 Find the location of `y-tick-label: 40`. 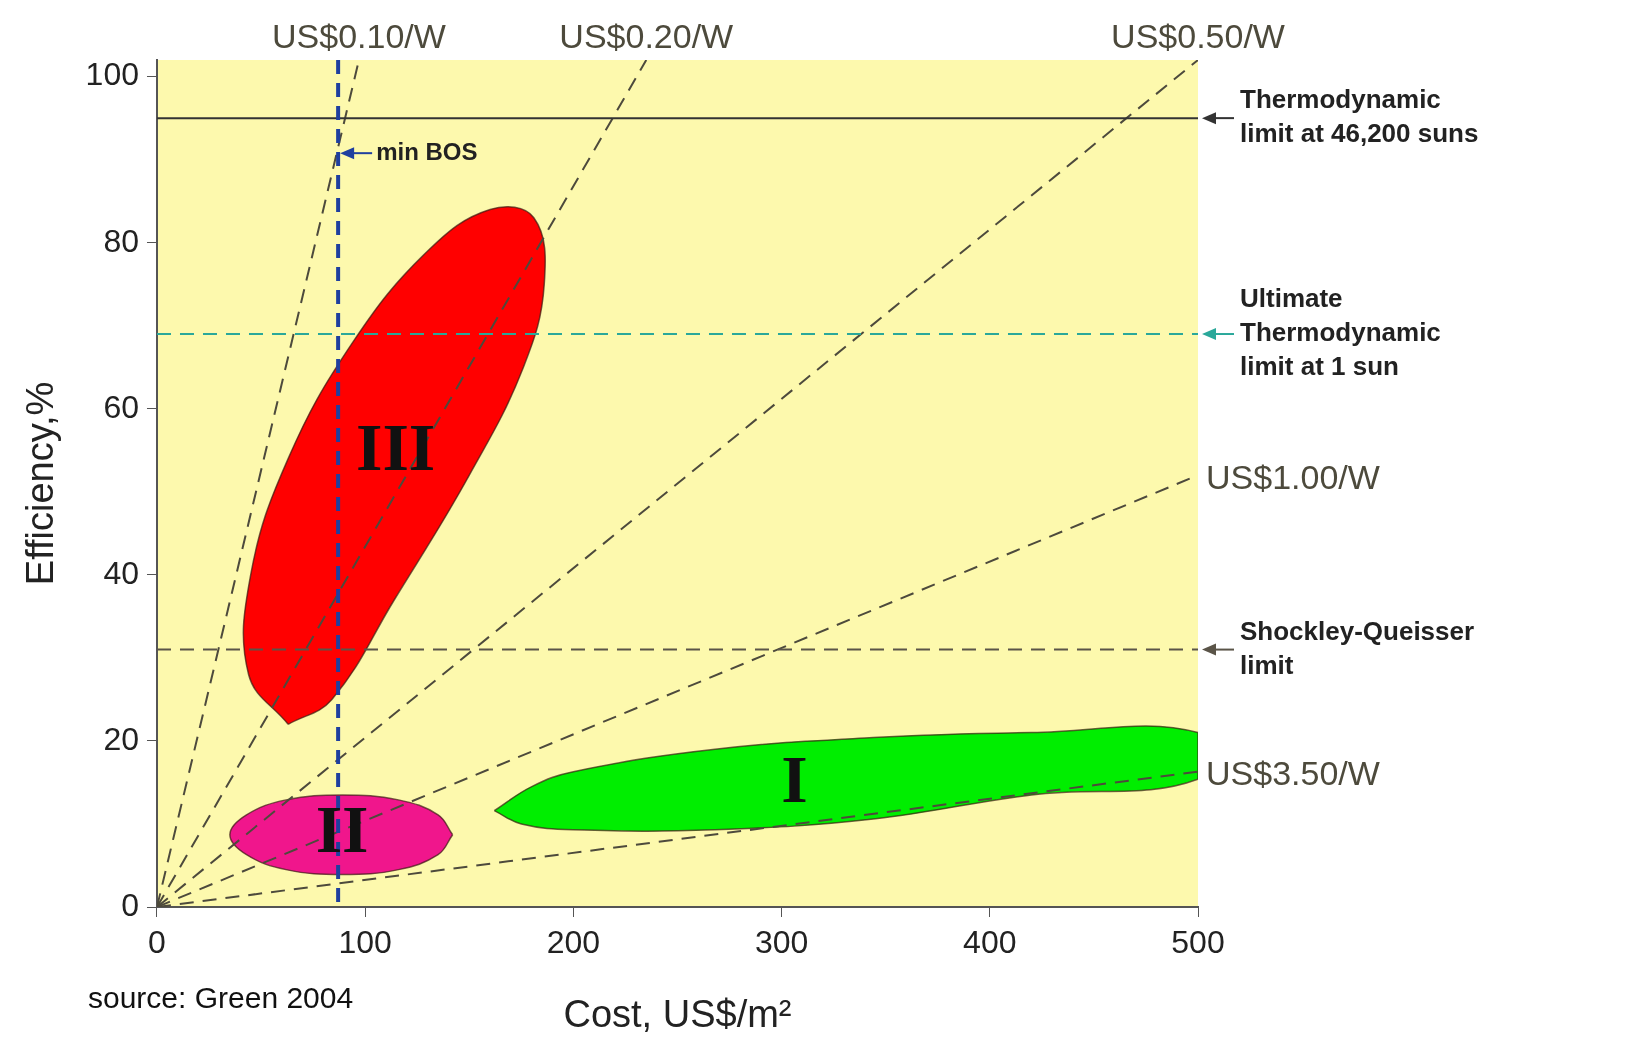

y-tick-label: 40 is located at coordinates (121, 572).